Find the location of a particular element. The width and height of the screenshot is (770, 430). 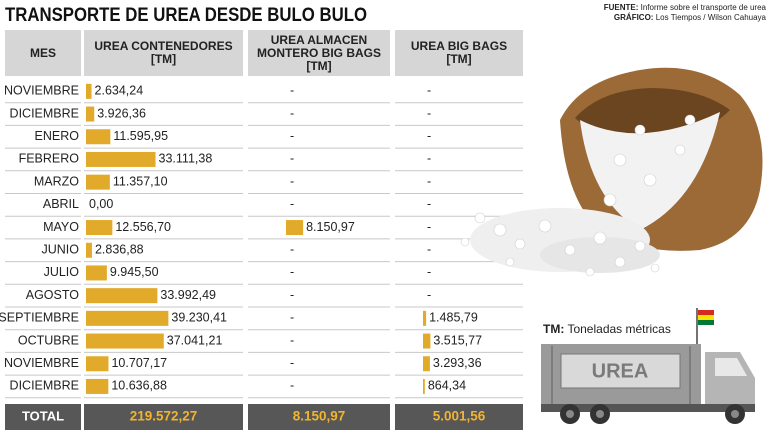

title: TRANSPORTE DE UREA DESDE BULO BULO is located at coordinates (186, 15).